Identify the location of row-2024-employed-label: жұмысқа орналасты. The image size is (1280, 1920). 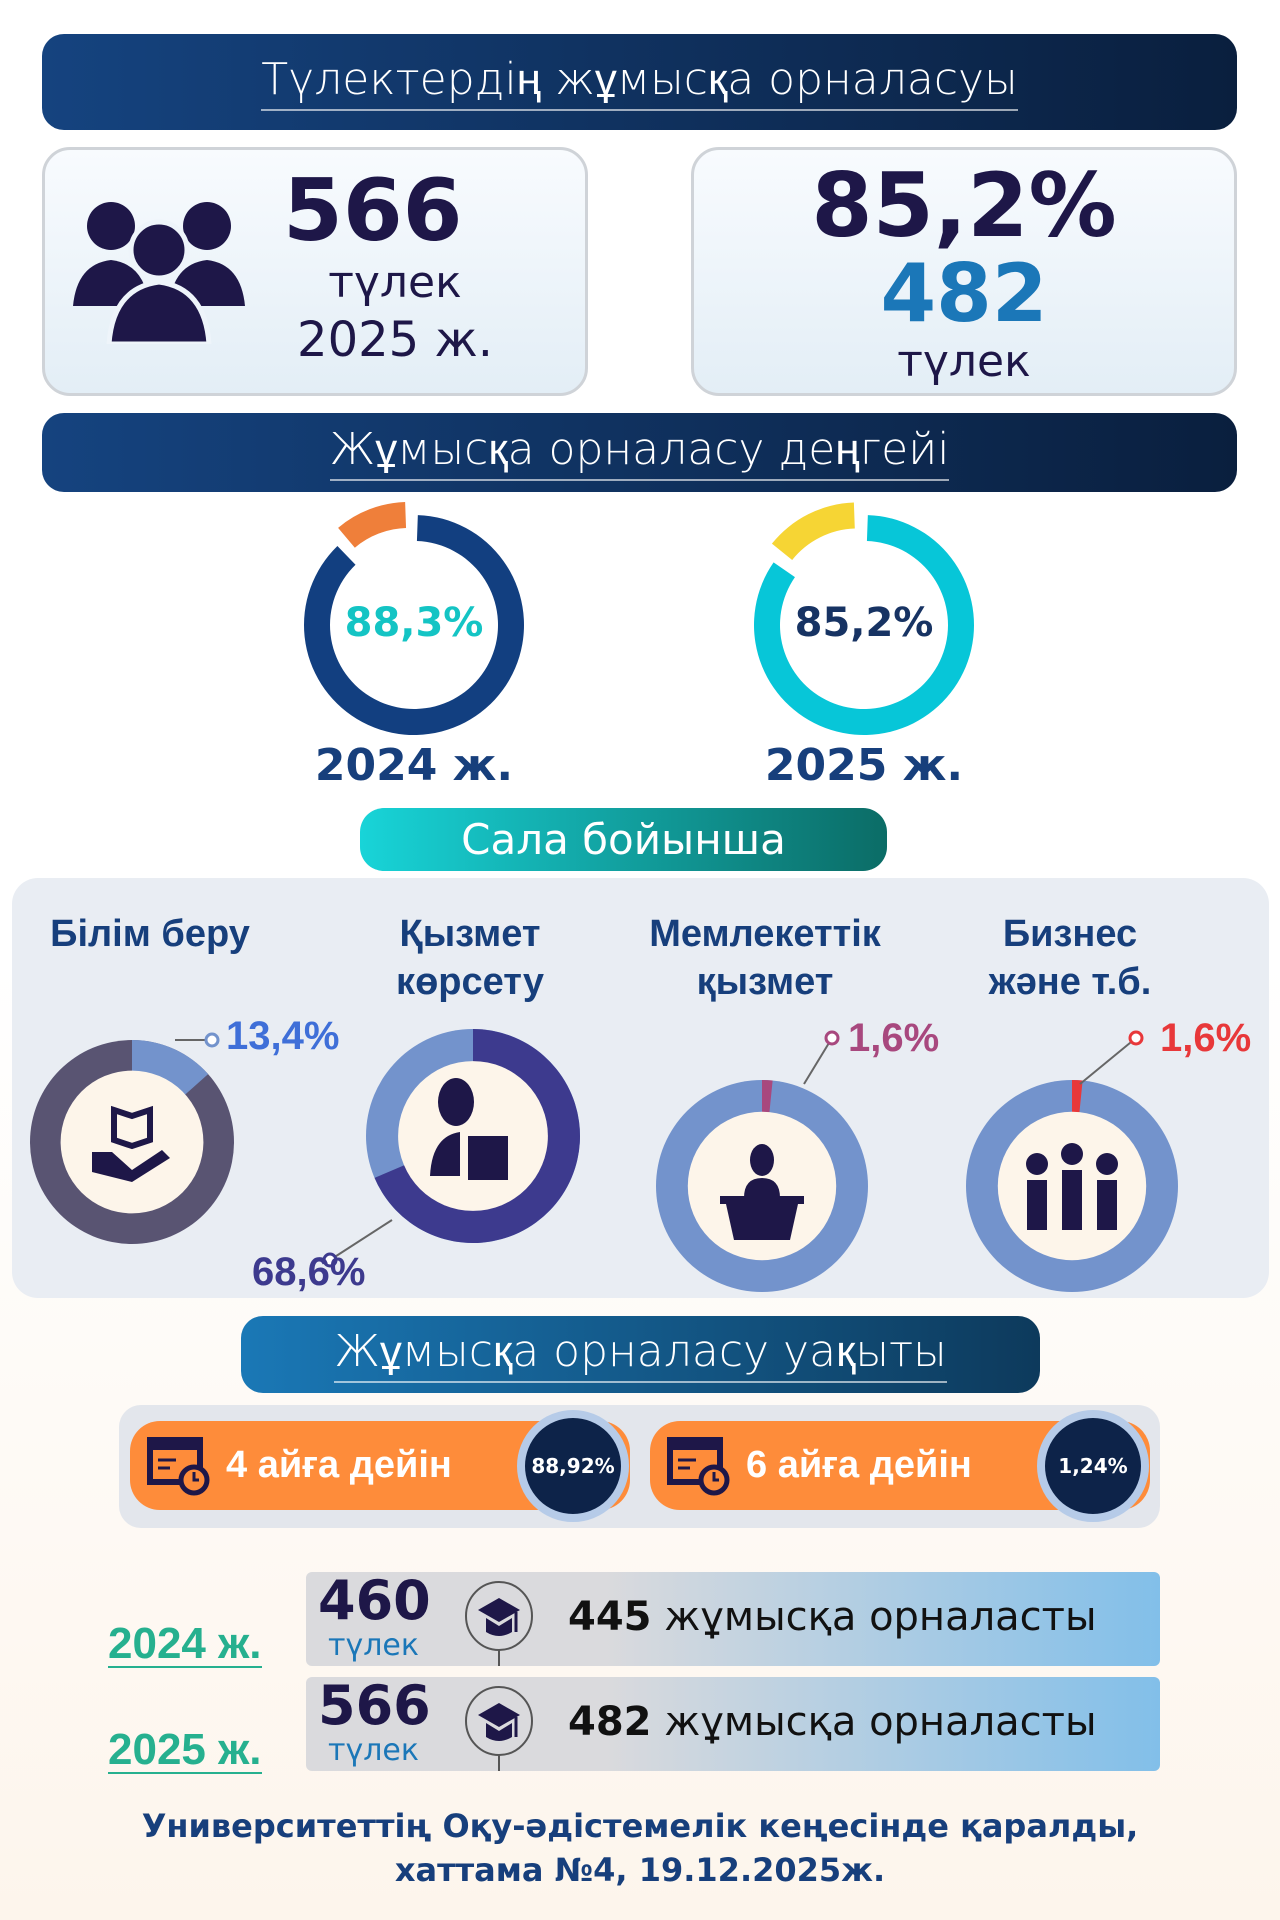
(880, 1617).